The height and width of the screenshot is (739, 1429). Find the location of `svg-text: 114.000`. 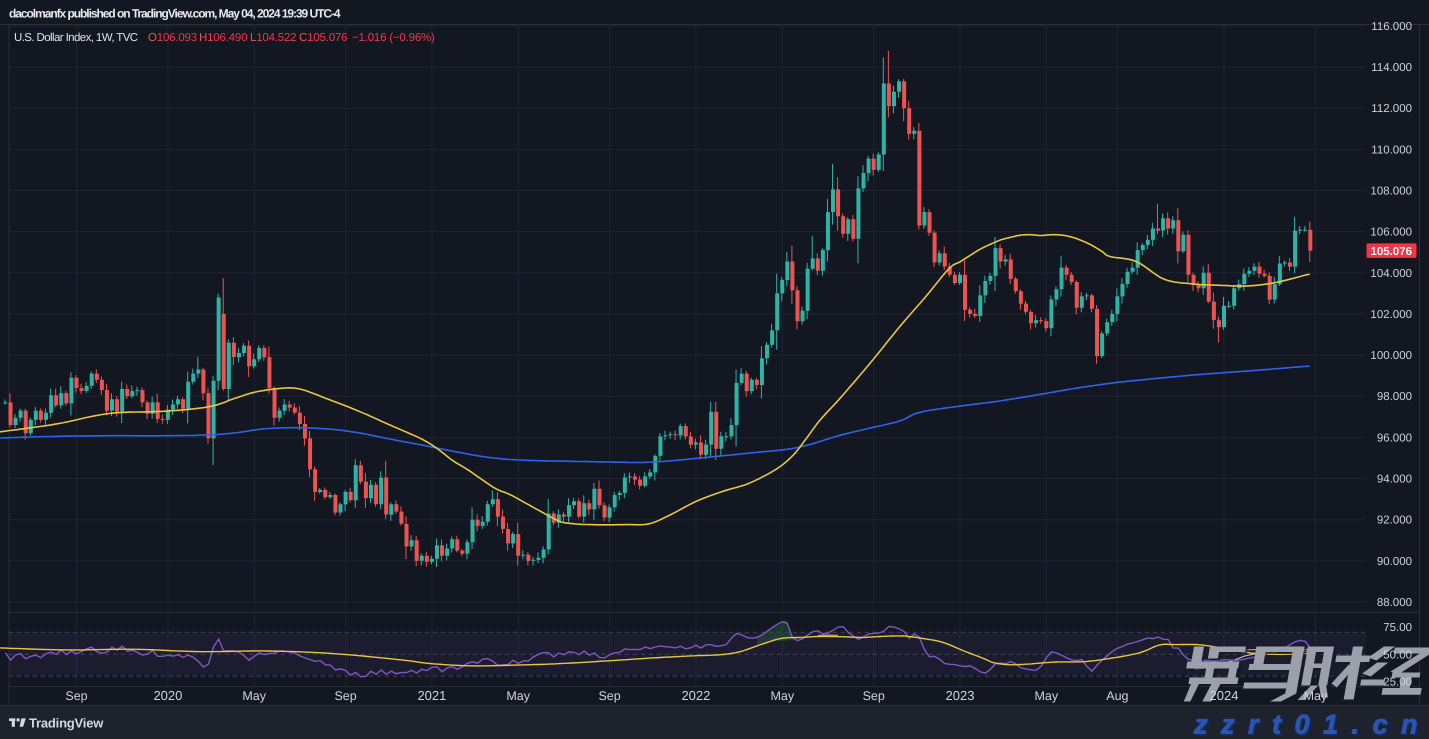

svg-text: 114.000 is located at coordinates (1391, 68).